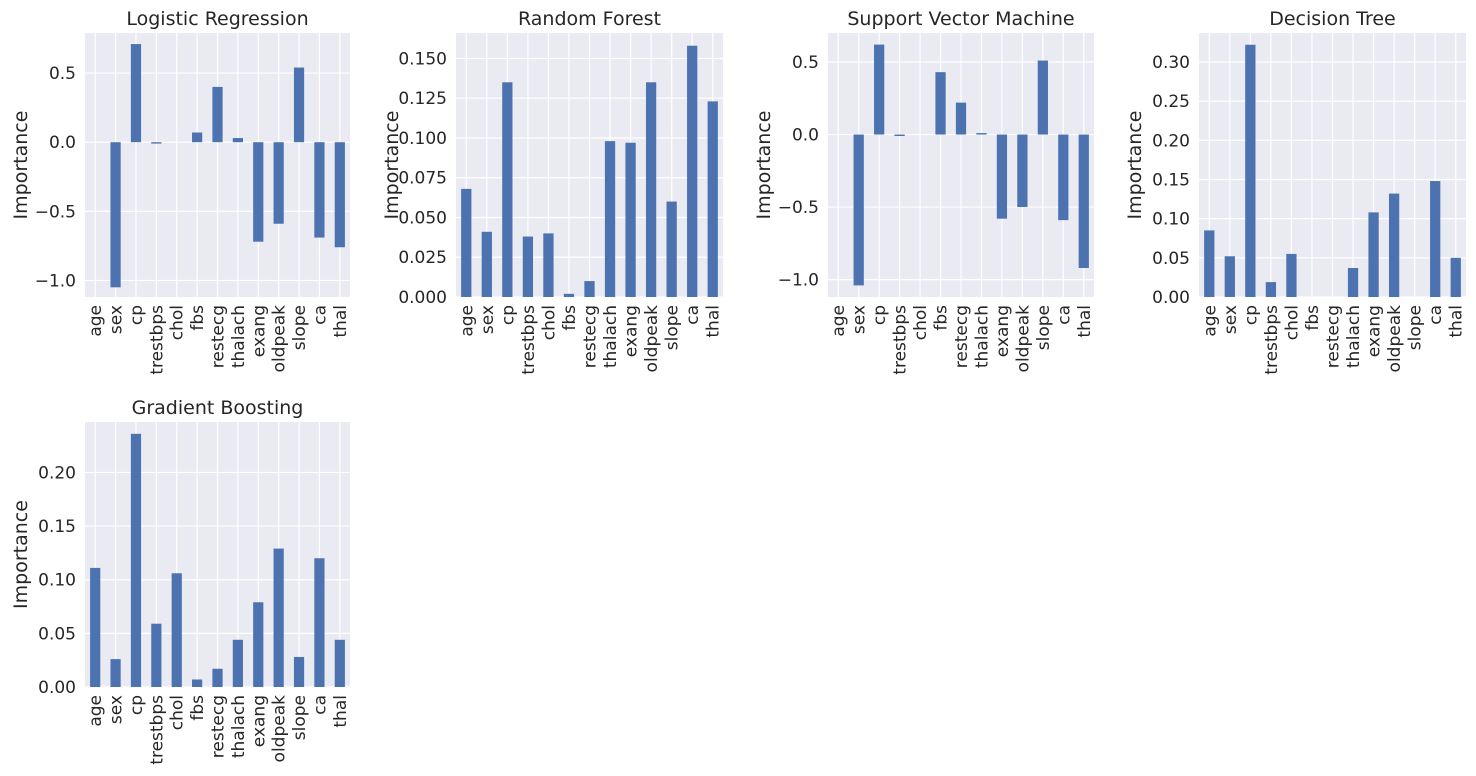  I want to click on x-tick-label: age, so click(96, 321).